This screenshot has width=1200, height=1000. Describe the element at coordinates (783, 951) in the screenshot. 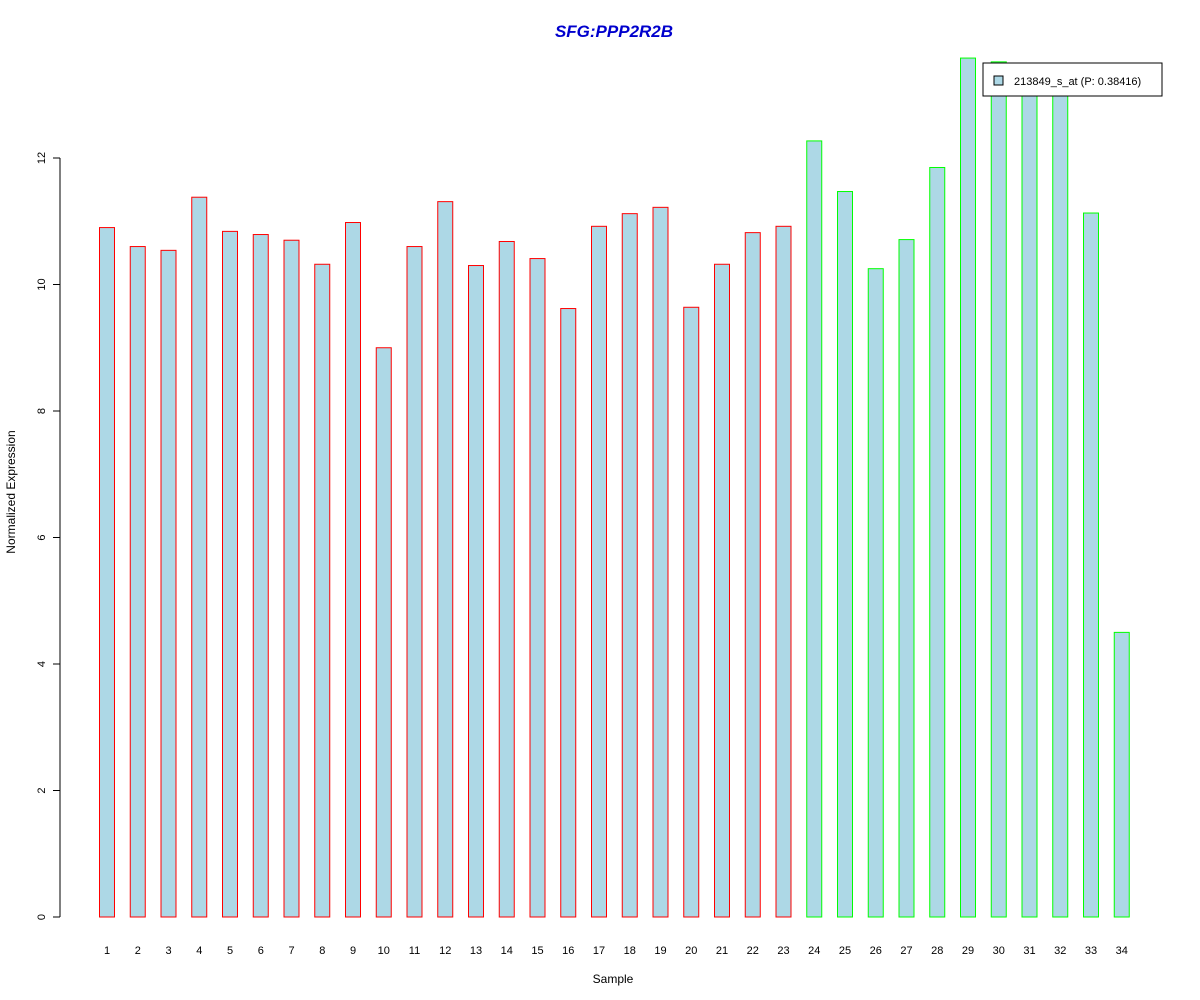

I see `x-tick-label: 23` at that location.